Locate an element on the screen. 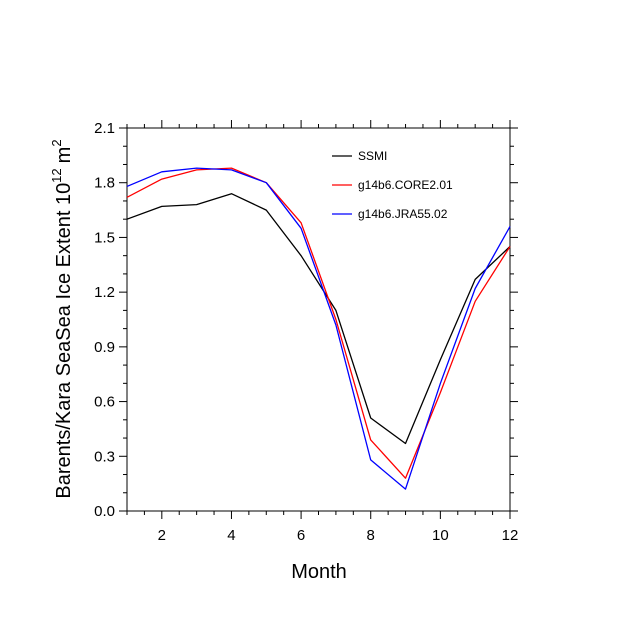  y-tick-label: 0.3 is located at coordinates (104, 456).